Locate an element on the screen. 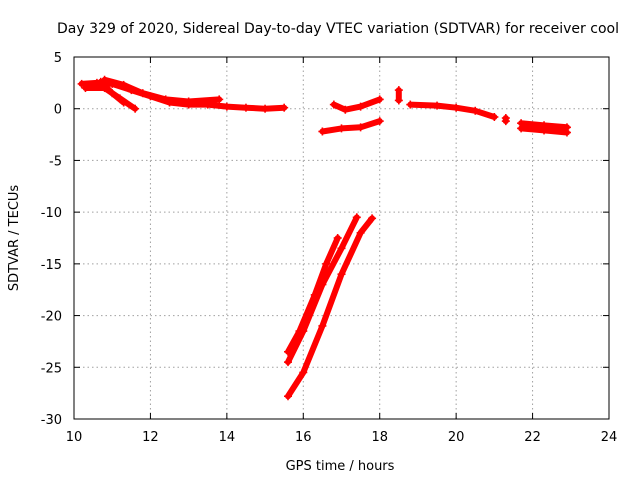  y-tick-label: -5 is located at coordinates (55, 161).